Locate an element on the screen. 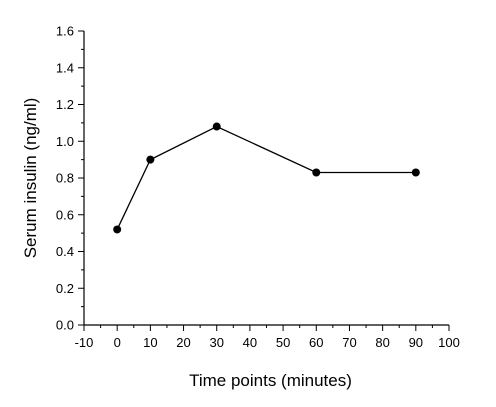 This screenshot has height=407, width=496. y-tick-label: 0.2 is located at coordinates (65, 288).